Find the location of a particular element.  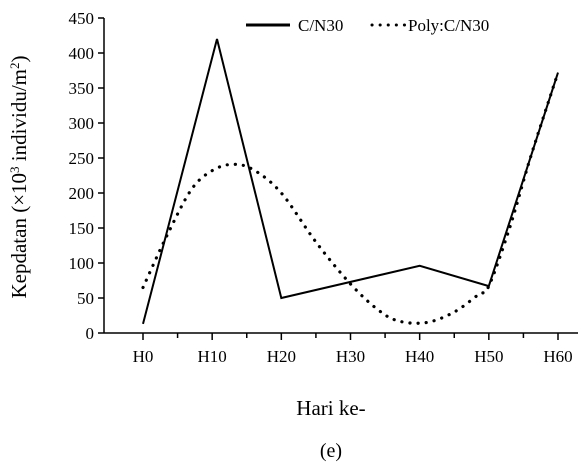

x-tick-label: H0 is located at coordinates (143, 356).